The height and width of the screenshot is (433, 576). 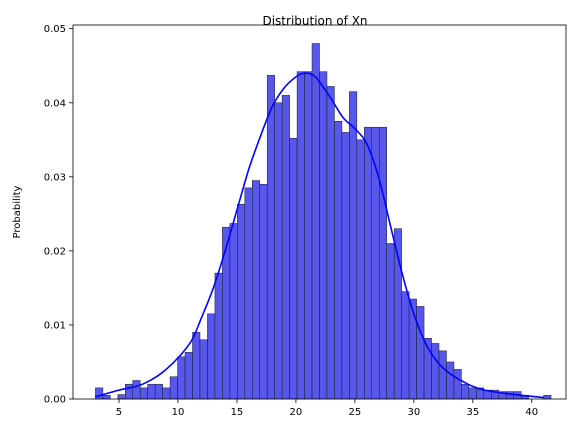 I want to click on y-tick-label: 0.00, so click(x=55, y=400).